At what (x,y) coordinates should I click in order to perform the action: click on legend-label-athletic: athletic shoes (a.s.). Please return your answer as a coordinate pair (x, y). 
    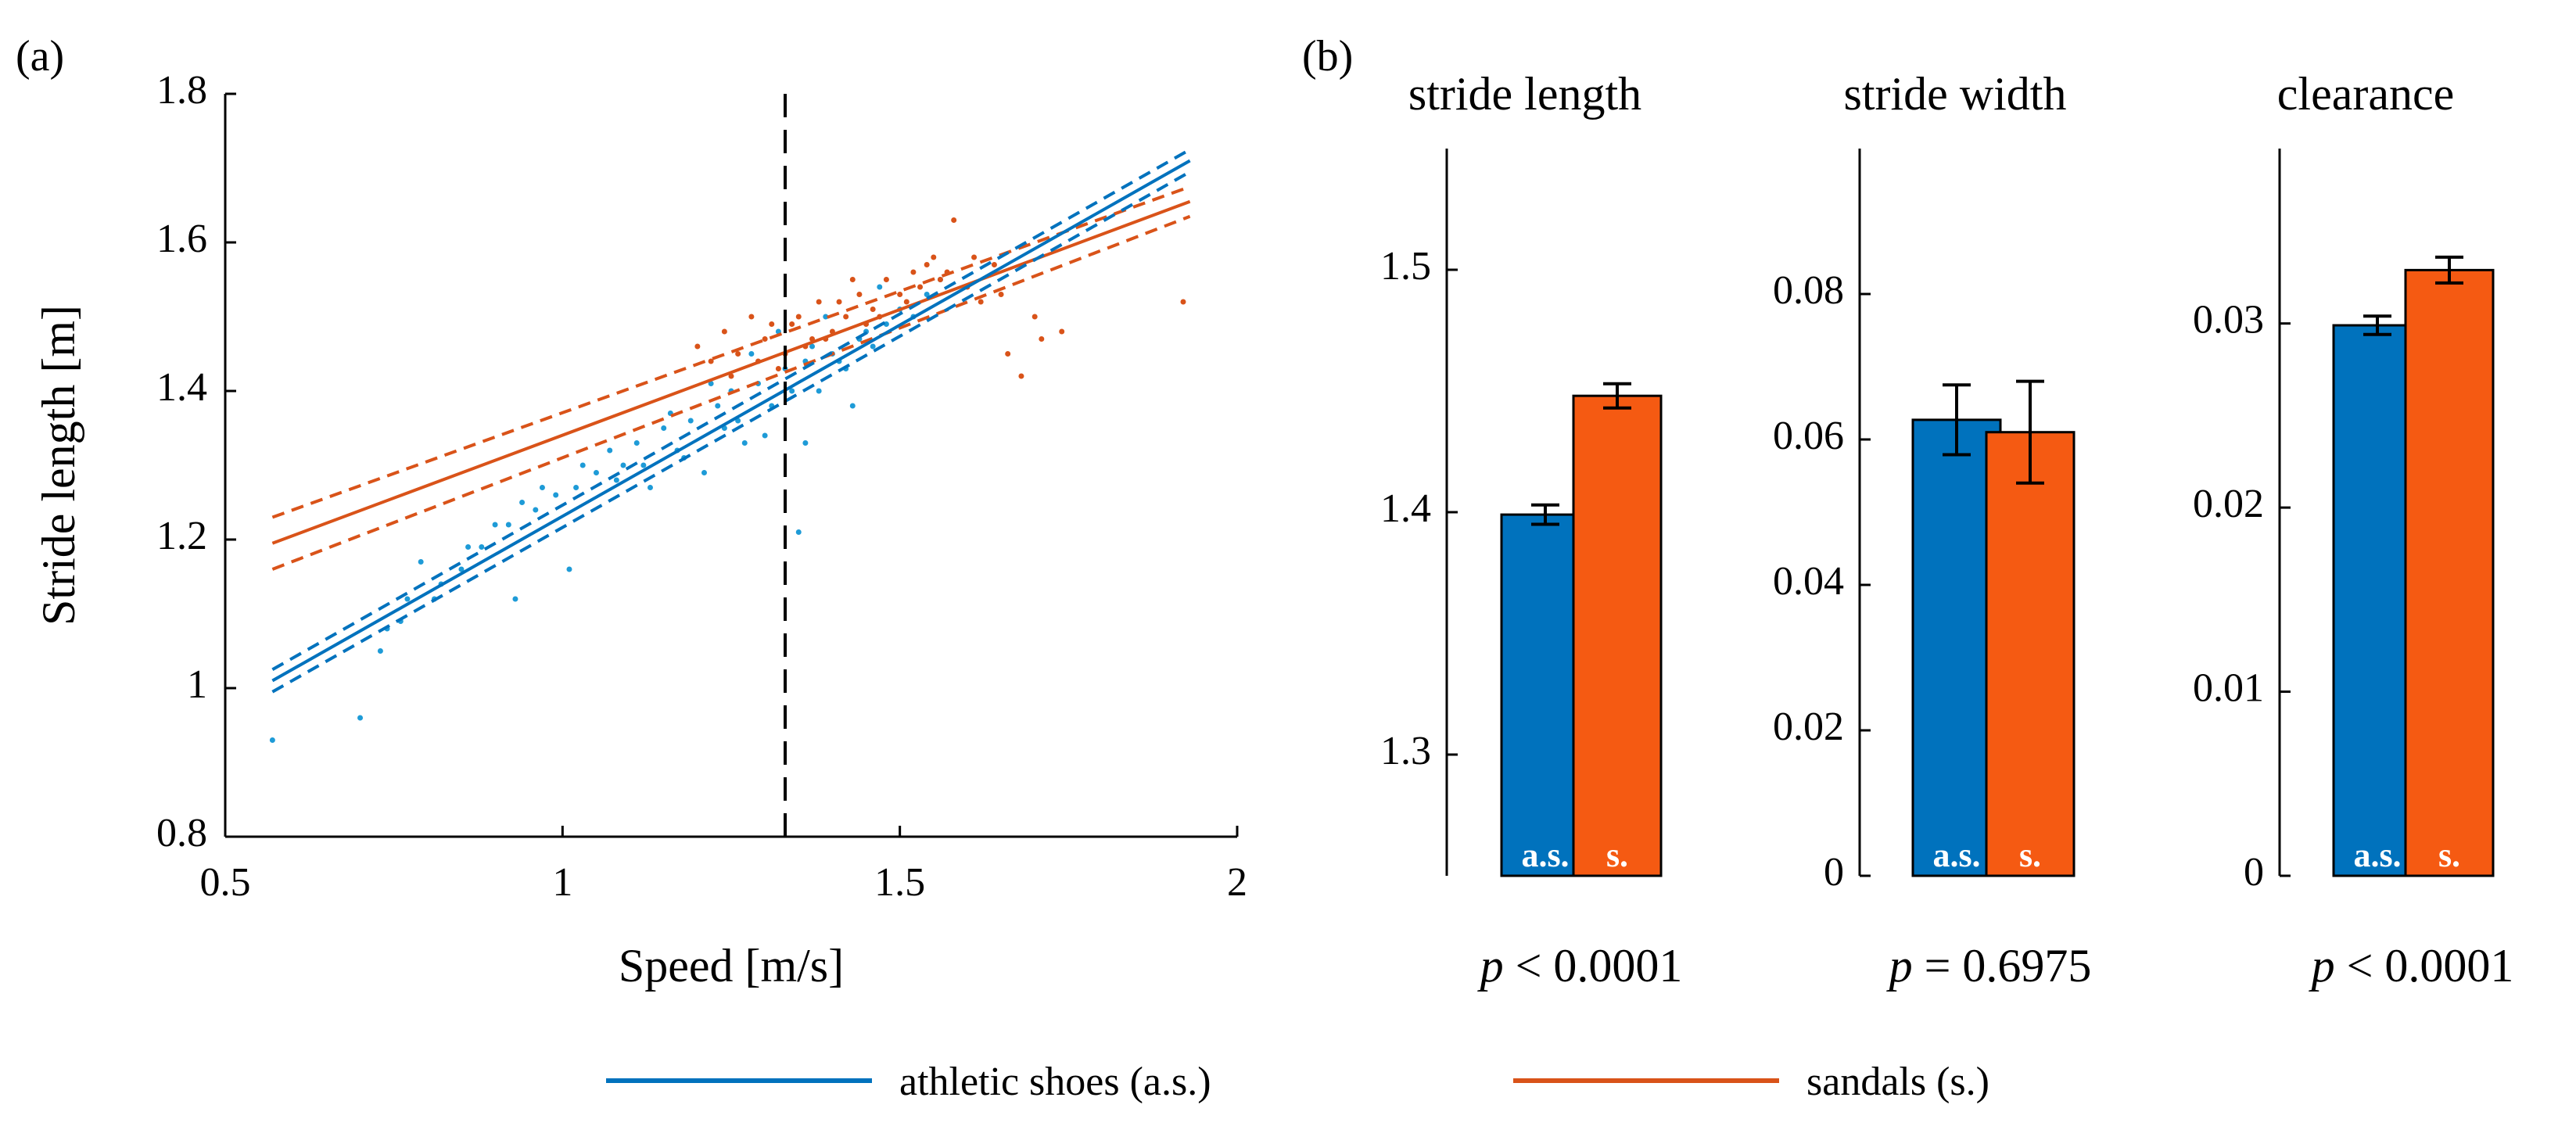
    Looking at the image, I should click on (1055, 1082).